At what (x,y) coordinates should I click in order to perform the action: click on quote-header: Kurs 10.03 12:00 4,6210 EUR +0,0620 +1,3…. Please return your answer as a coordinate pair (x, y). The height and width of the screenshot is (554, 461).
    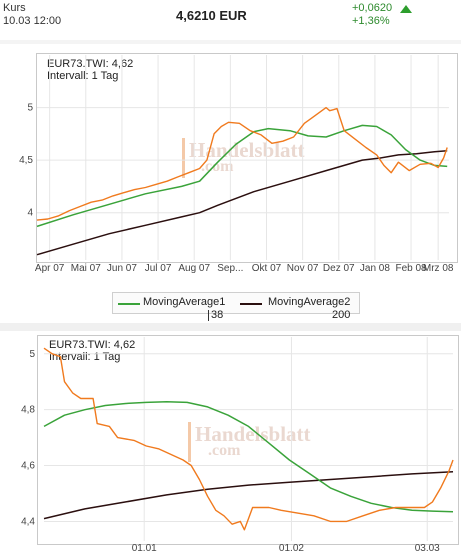
    Looking at the image, I should click on (230, 20).